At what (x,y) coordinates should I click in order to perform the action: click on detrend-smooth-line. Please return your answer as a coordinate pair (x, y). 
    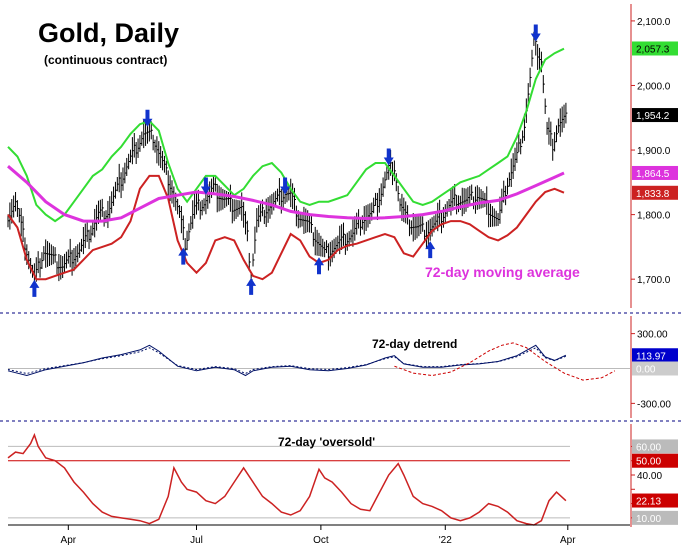
    Looking at the image, I should click on (287, 361).